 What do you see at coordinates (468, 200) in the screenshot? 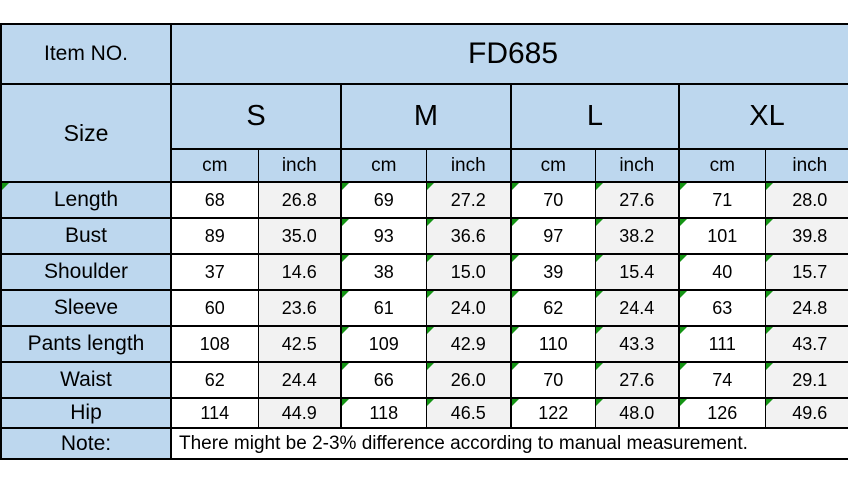
I see `measurement-cell: 27.2` at bounding box center [468, 200].